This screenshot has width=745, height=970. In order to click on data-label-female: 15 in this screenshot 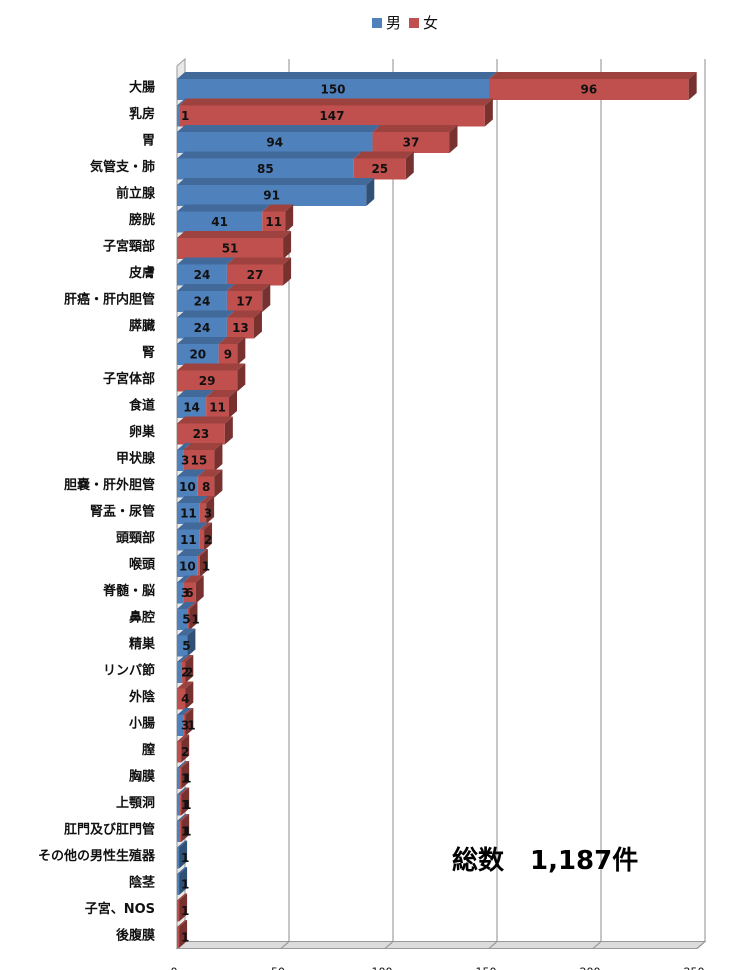, I will do `click(198, 461)`.